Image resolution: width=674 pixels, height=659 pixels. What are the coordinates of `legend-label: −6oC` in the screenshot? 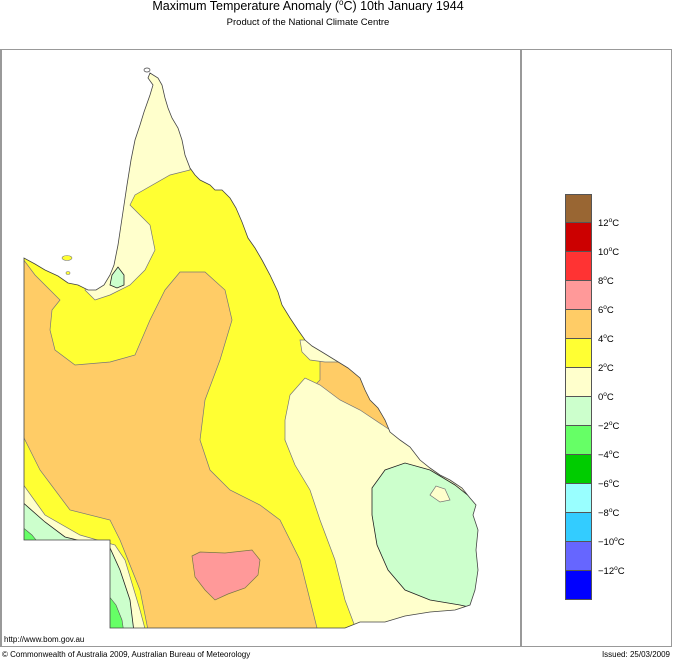 It's located at (609, 484).